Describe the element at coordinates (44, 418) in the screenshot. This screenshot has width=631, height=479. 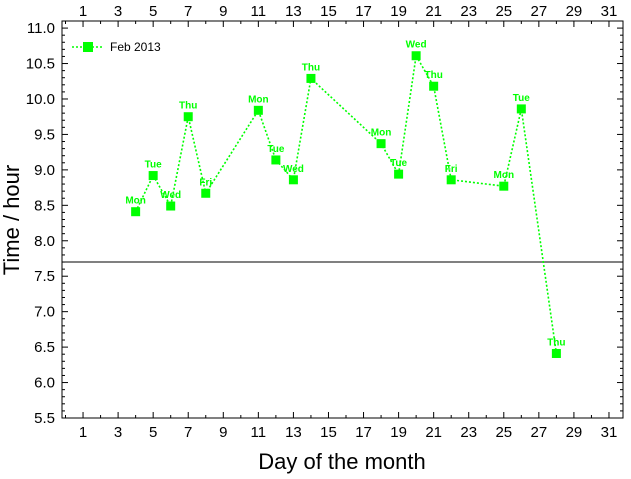
I see `y-tick-label: 5.5` at that location.